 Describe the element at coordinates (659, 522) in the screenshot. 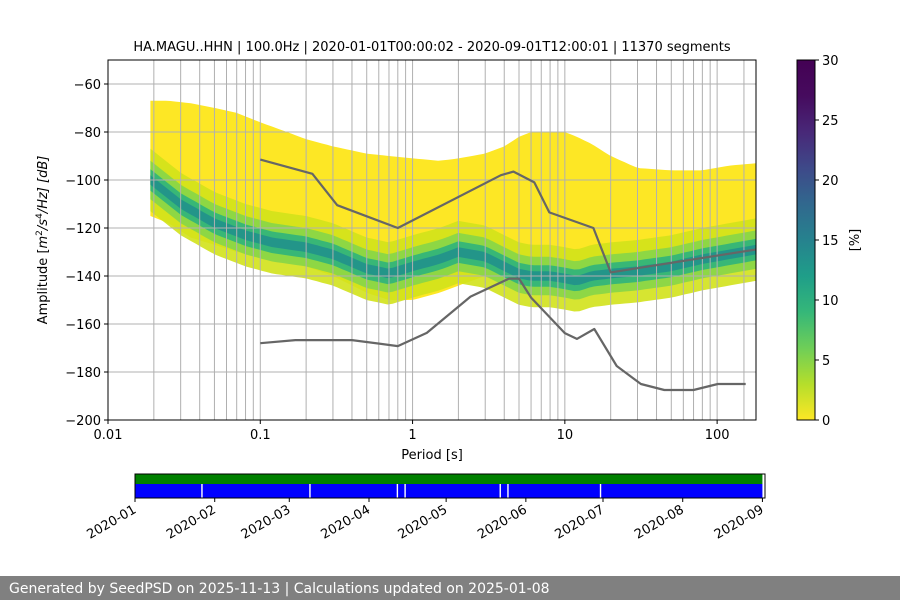

I see `timeline-tick-label: 2020-08` at that location.